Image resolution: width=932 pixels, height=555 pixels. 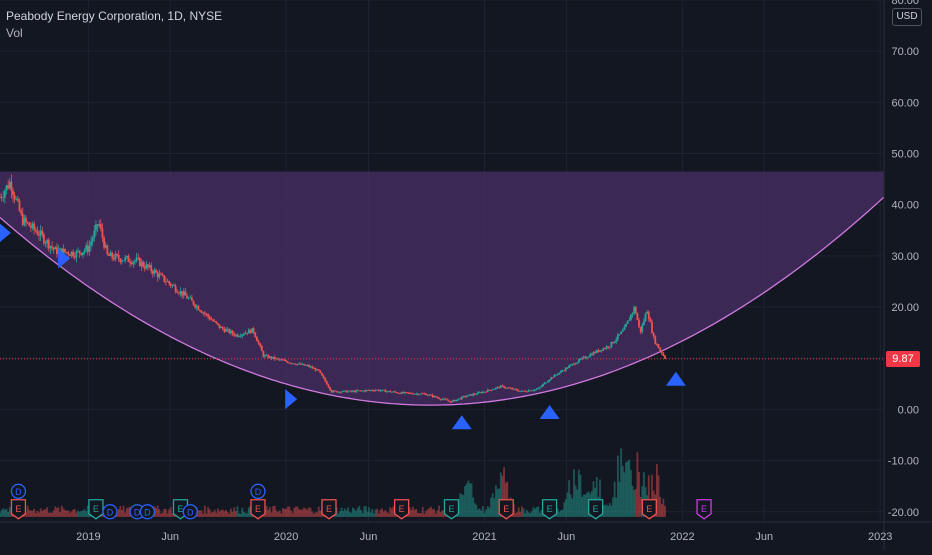 I want to click on dividend-icon, so click(x=147, y=512).